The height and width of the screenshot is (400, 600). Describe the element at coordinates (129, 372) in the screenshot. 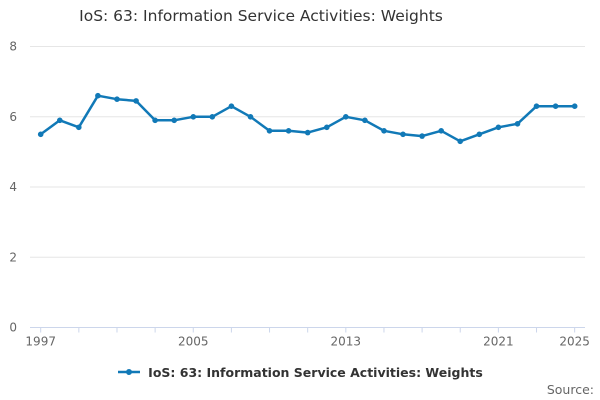

I see `legend-line-icon` at that location.